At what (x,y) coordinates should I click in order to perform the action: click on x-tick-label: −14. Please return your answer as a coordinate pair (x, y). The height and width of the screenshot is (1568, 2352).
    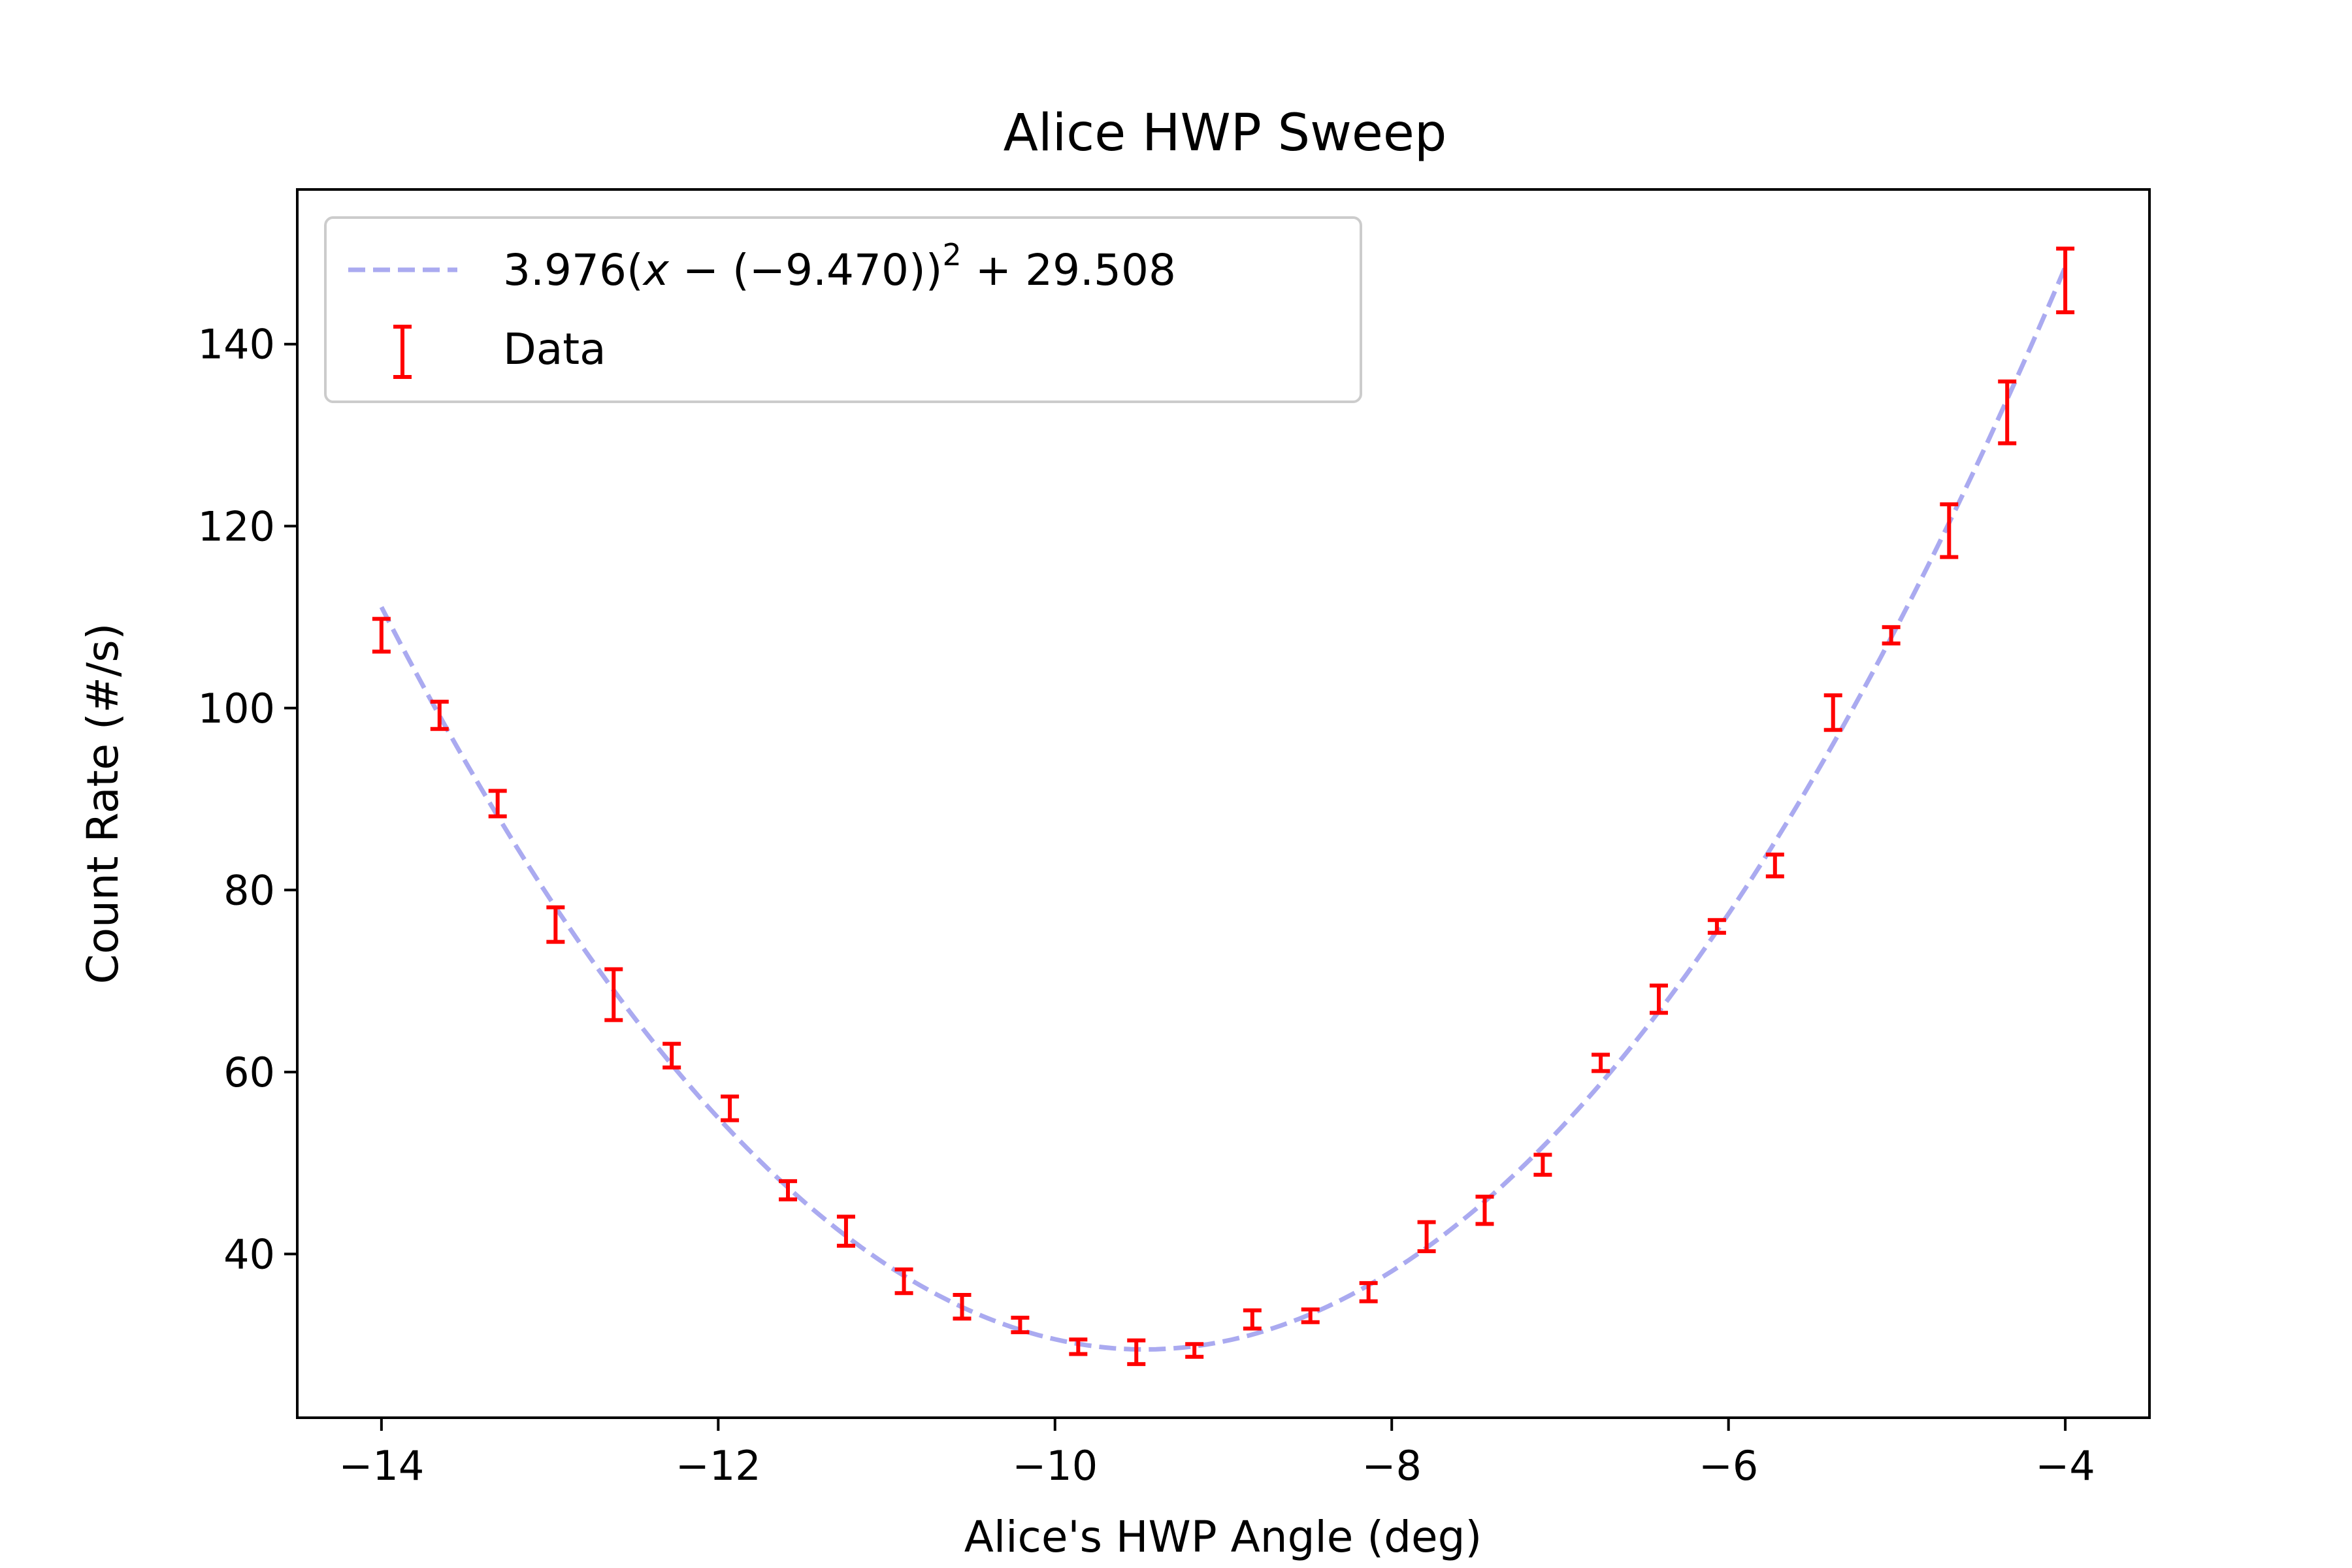
    Looking at the image, I should click on (381, 1466).